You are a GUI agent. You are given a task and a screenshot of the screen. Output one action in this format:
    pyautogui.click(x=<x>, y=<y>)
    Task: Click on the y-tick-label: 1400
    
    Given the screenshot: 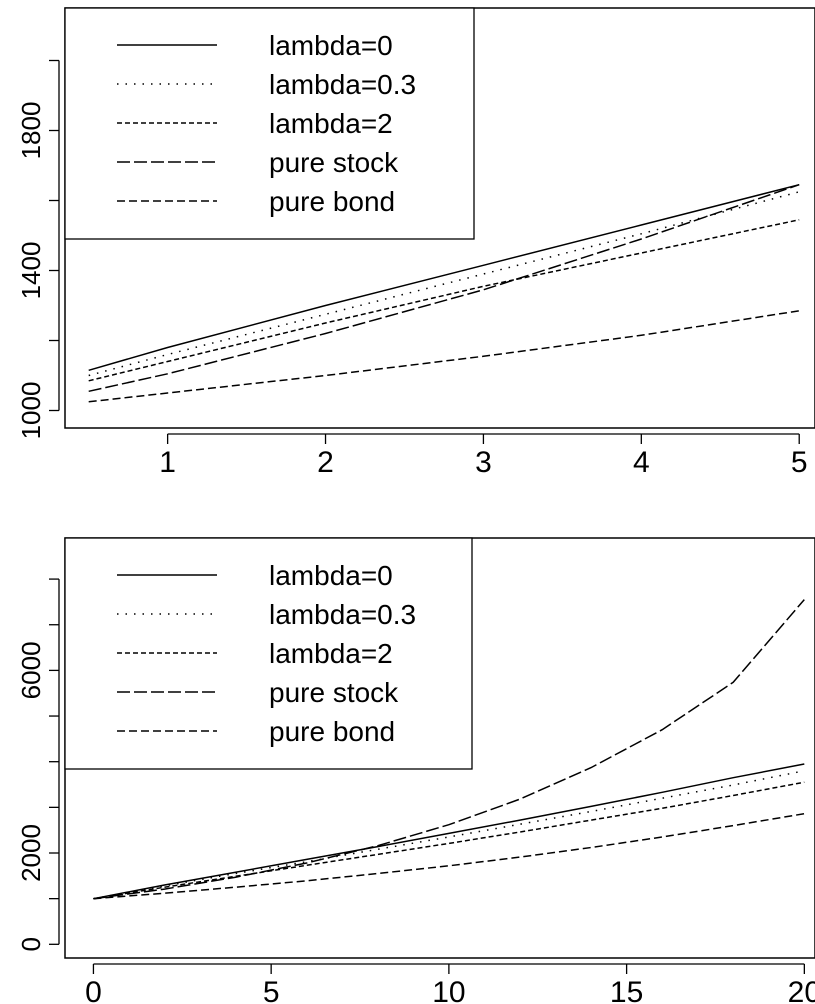 What is the action you would take?
    pyautogui.click(x=31, y=271)
    